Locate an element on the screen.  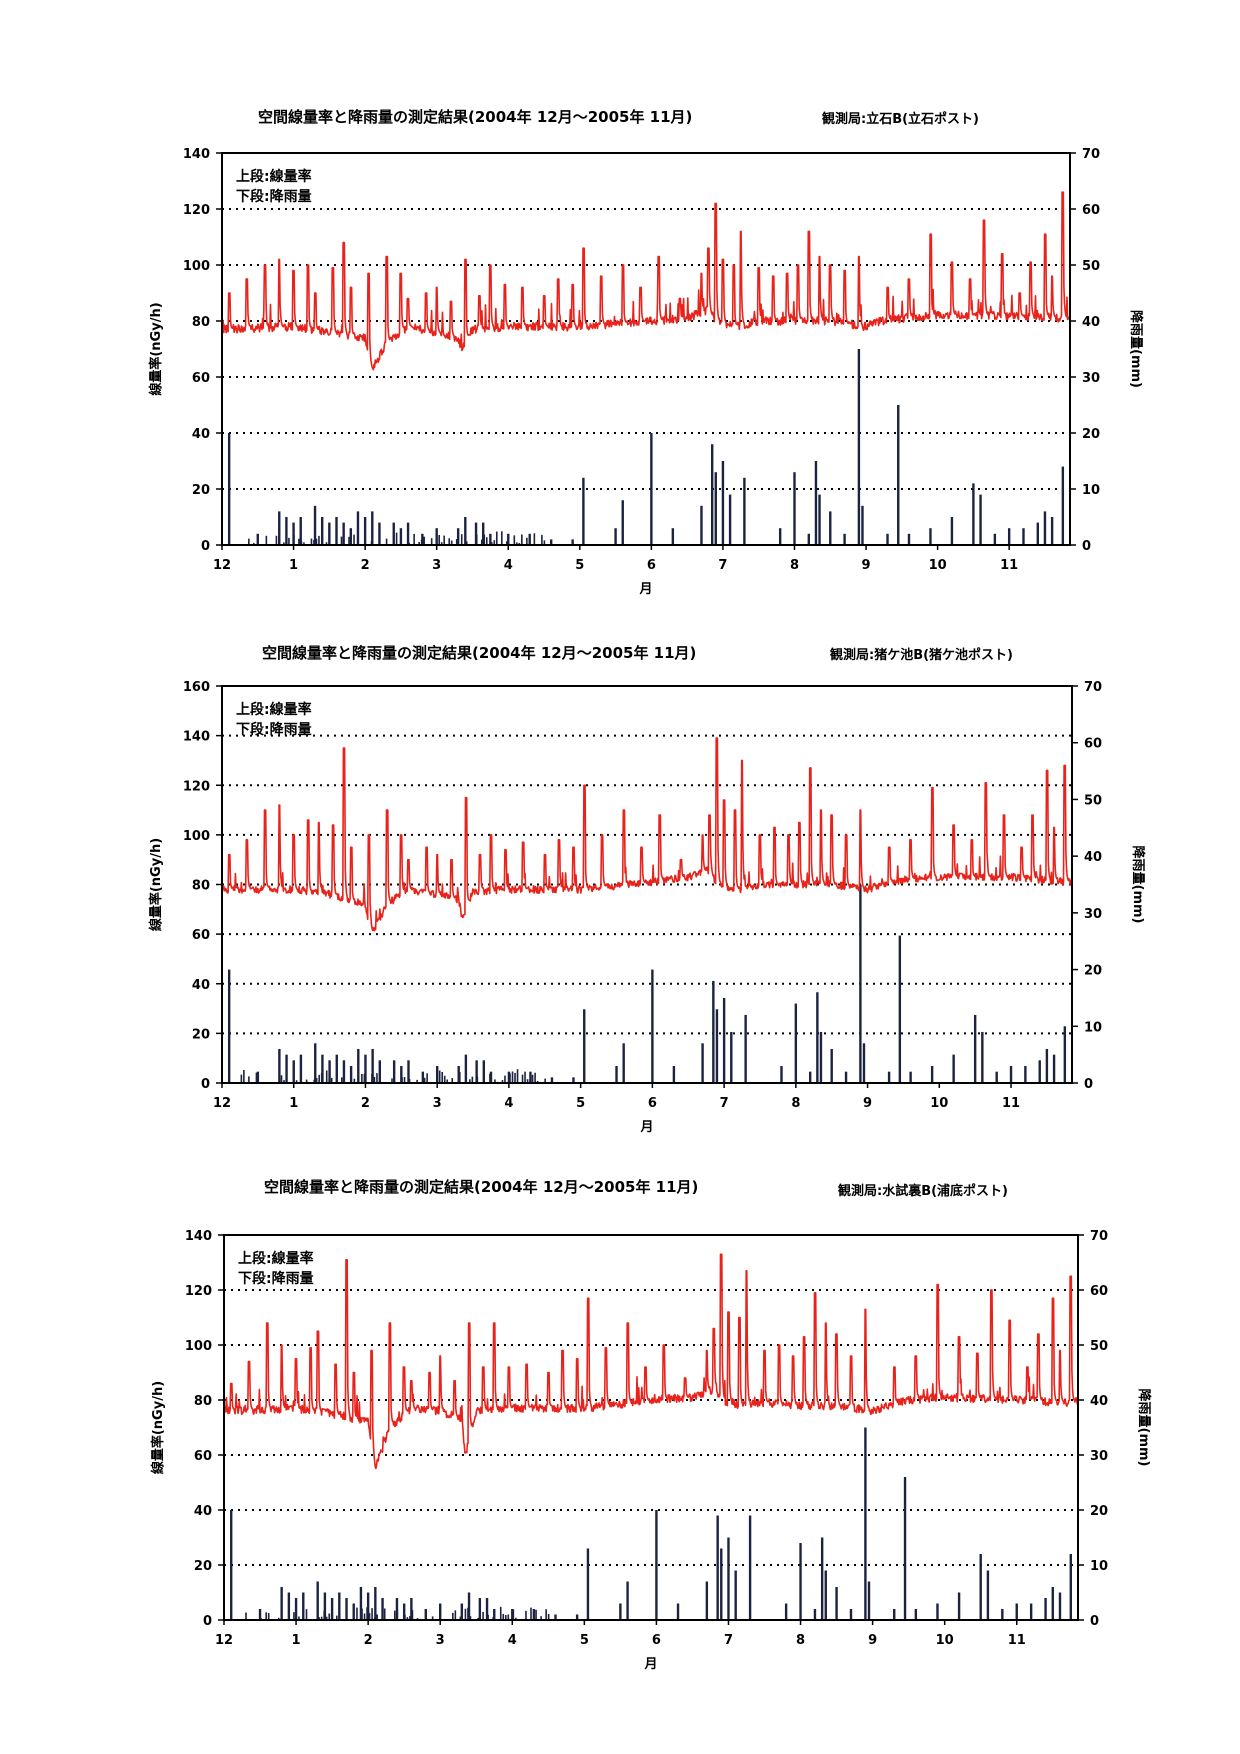
legend-dose-2: 上段:線量率 is located at coordinates (274, 709).